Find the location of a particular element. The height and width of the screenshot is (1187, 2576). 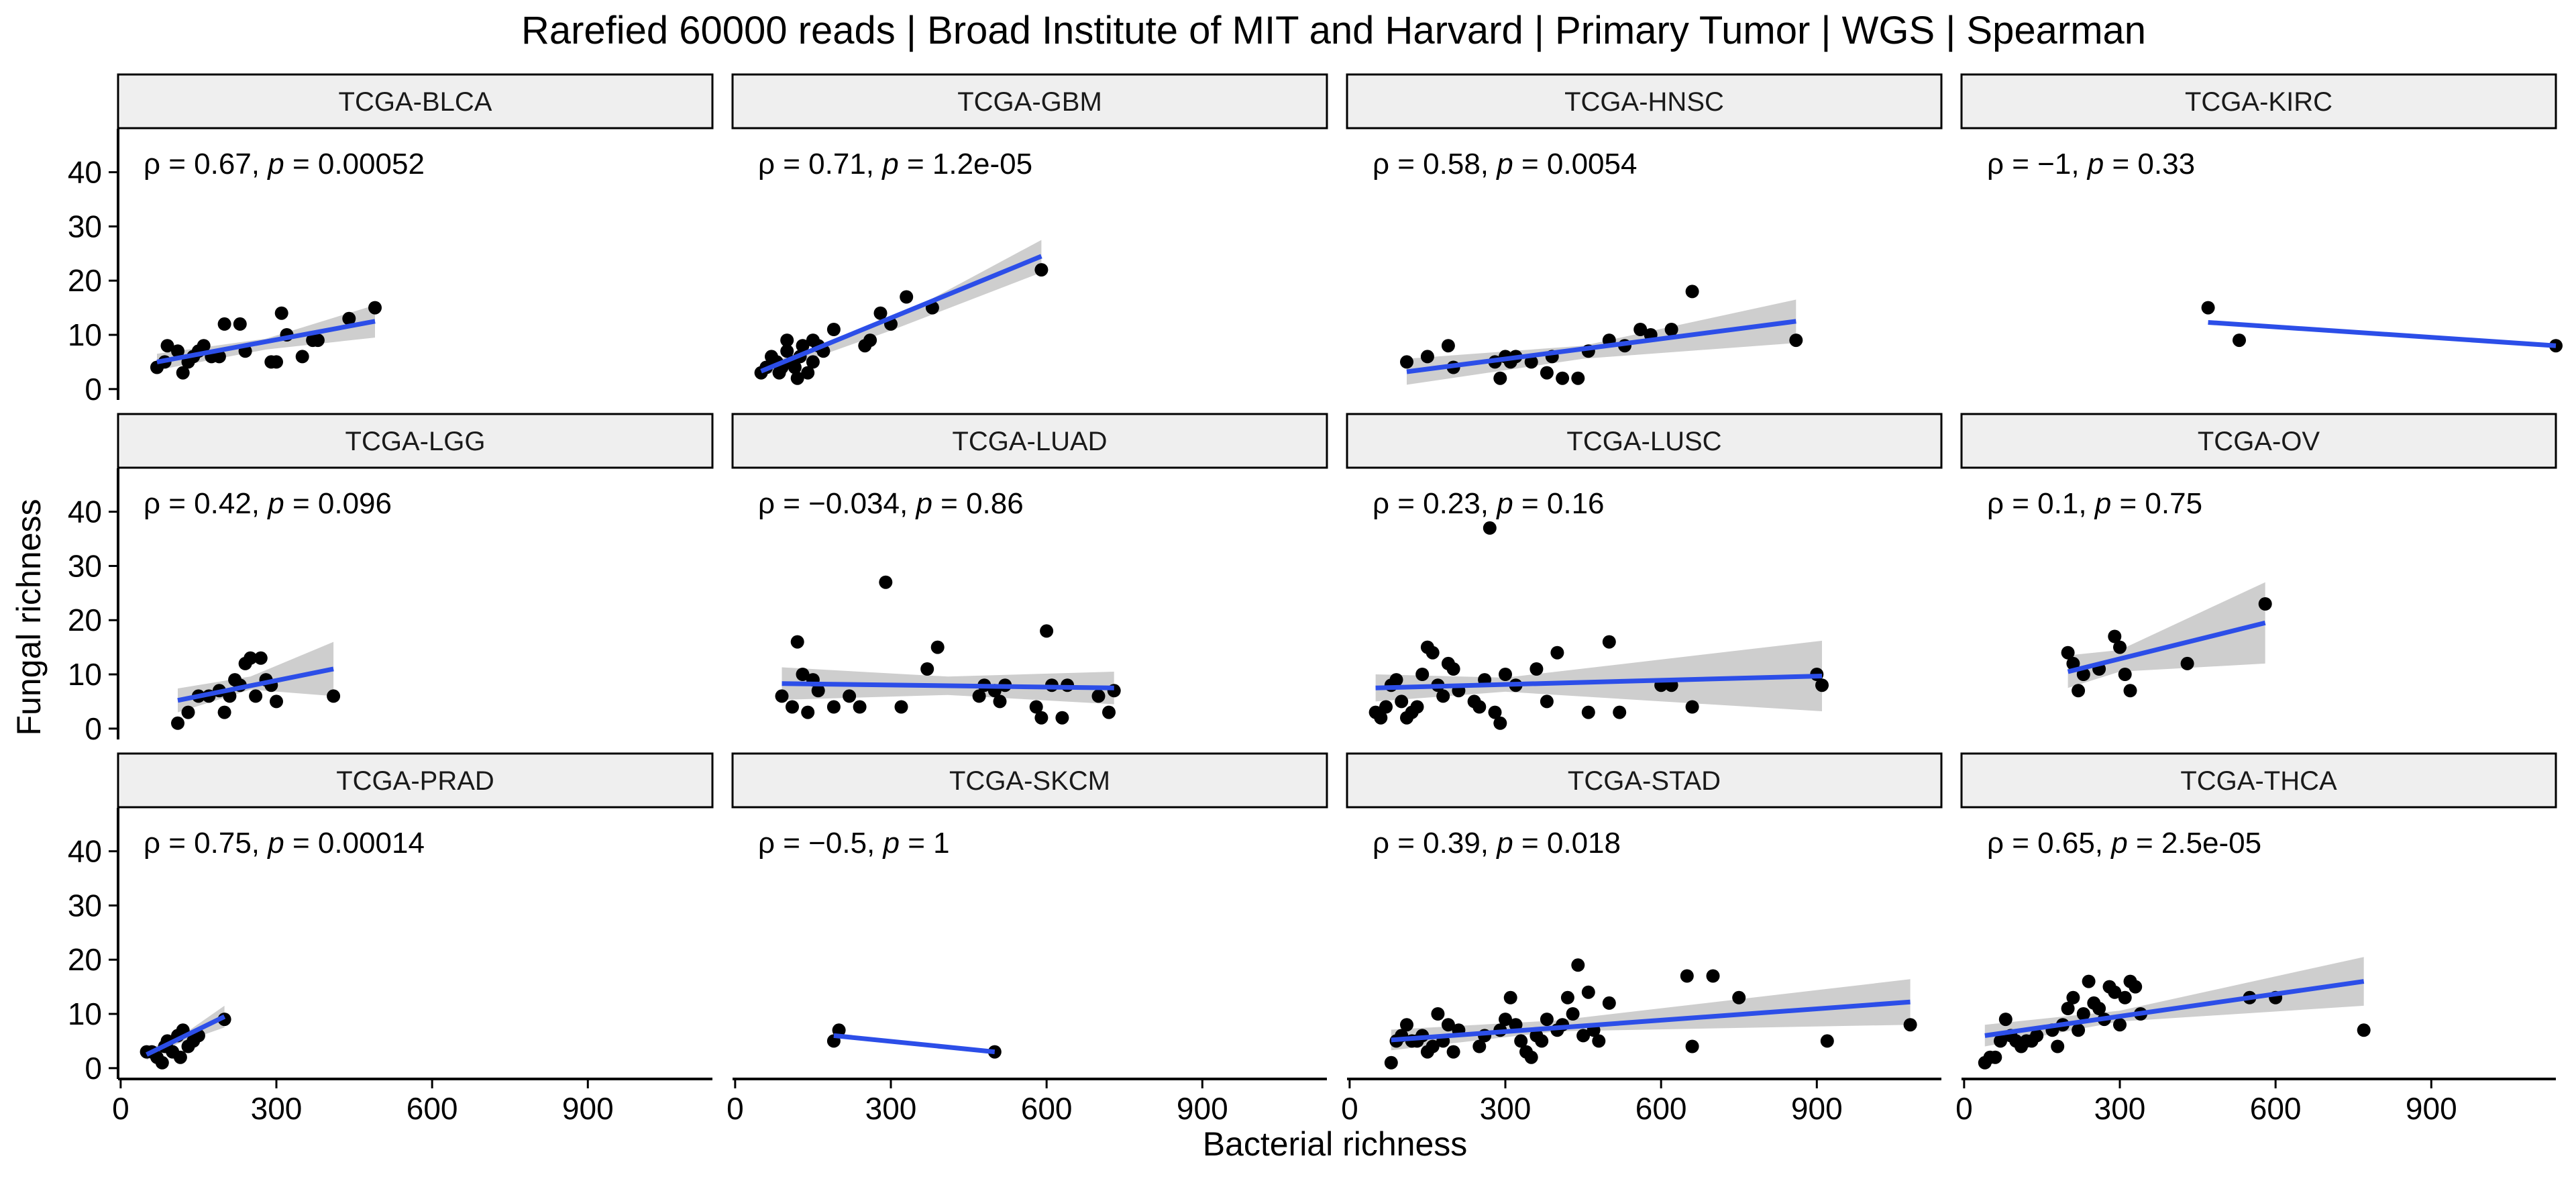

facet-strip-label: TCGA-PRAD is located at coordinates (415, 781).